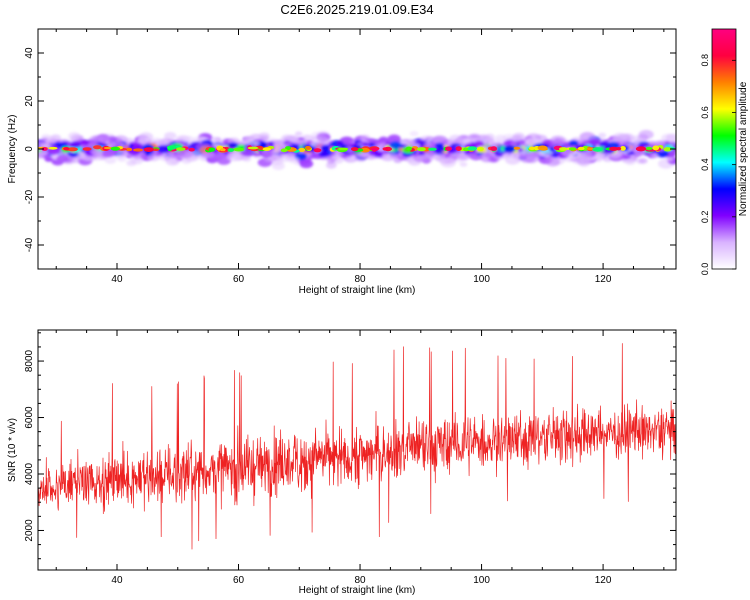 Image resolution: width=750 pixels, height=600 pixels. What do you see at coordinates (357, 290) in the screenshot?
I see `spectrogram-x-axis-label: Height of straight line (km)` at bounding box center [357, 290].